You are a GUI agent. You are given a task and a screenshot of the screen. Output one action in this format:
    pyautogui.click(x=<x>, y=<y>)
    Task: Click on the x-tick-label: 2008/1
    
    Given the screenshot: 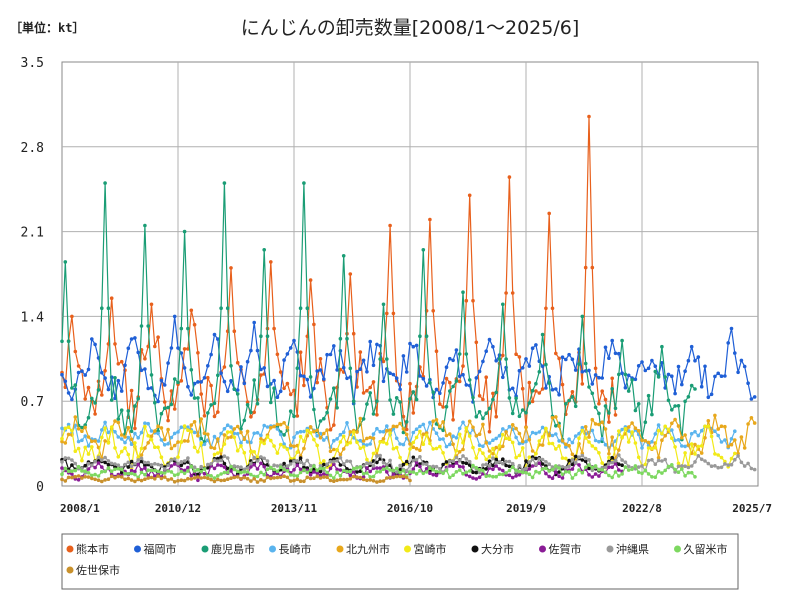 What is the action you would take?
    pyautogui.click(x=80, y=508)
    